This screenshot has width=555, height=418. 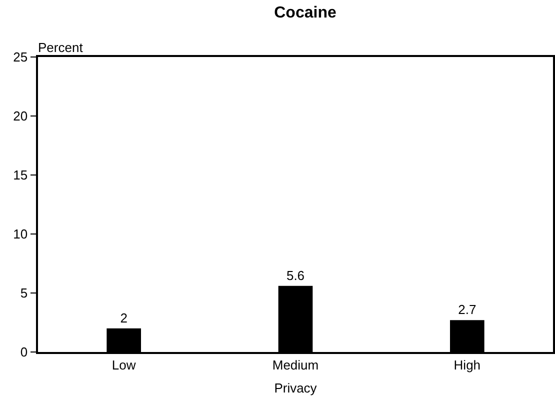 What do you see at coordinates (61, 47) in the screenshot?
I see `y-axis-title: Percent` at bounding box center [61, 47].